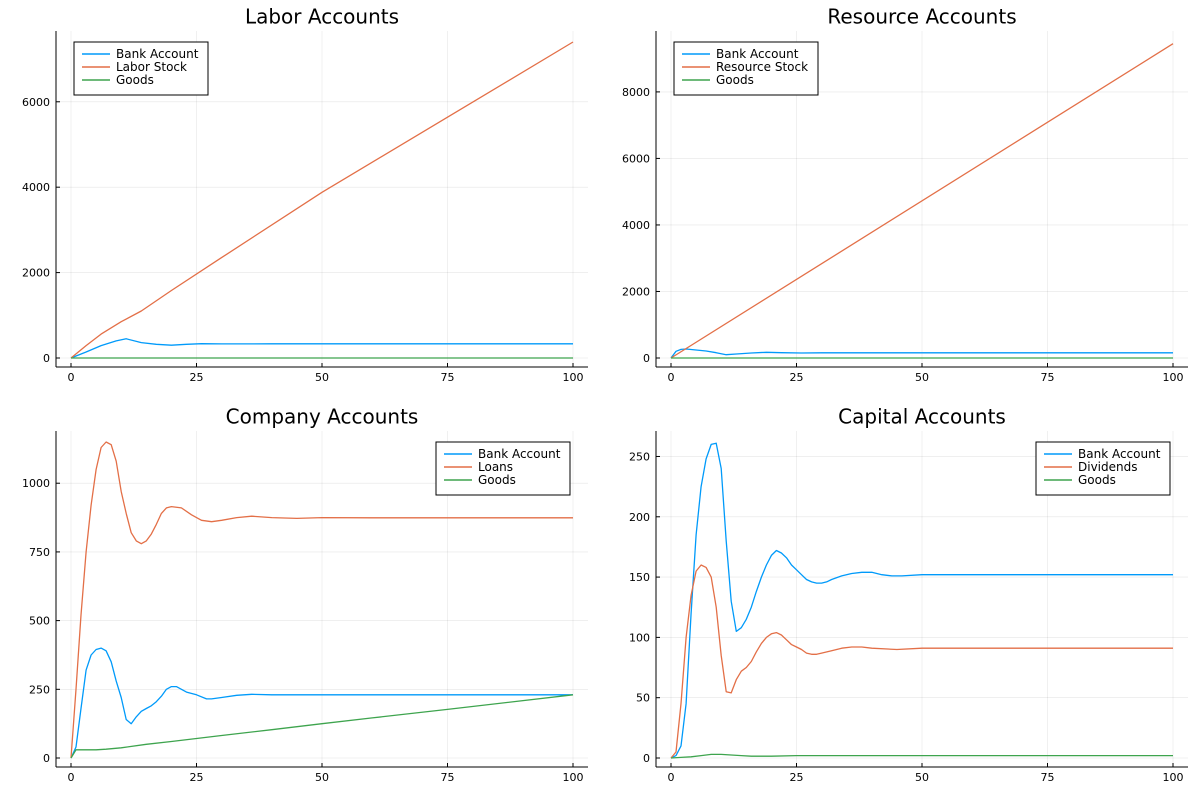  Describe the element at coordinates (922, 417) in the screenshot. I see `panel-title: Capital Accounts` at that location.